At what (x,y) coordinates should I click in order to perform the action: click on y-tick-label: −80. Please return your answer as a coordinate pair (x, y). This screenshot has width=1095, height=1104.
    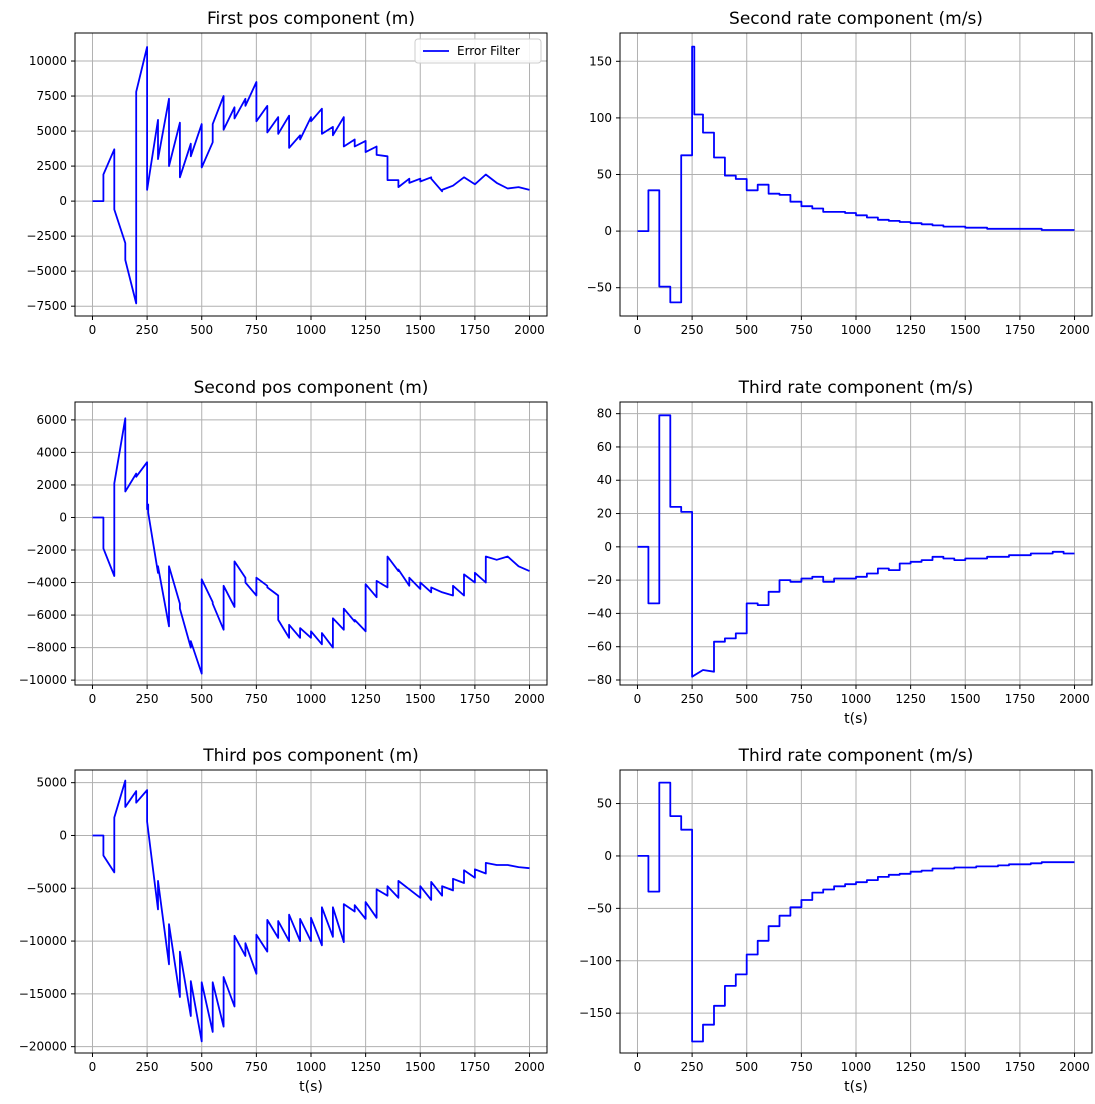
    Looking at the image, I should click on (599, 680).